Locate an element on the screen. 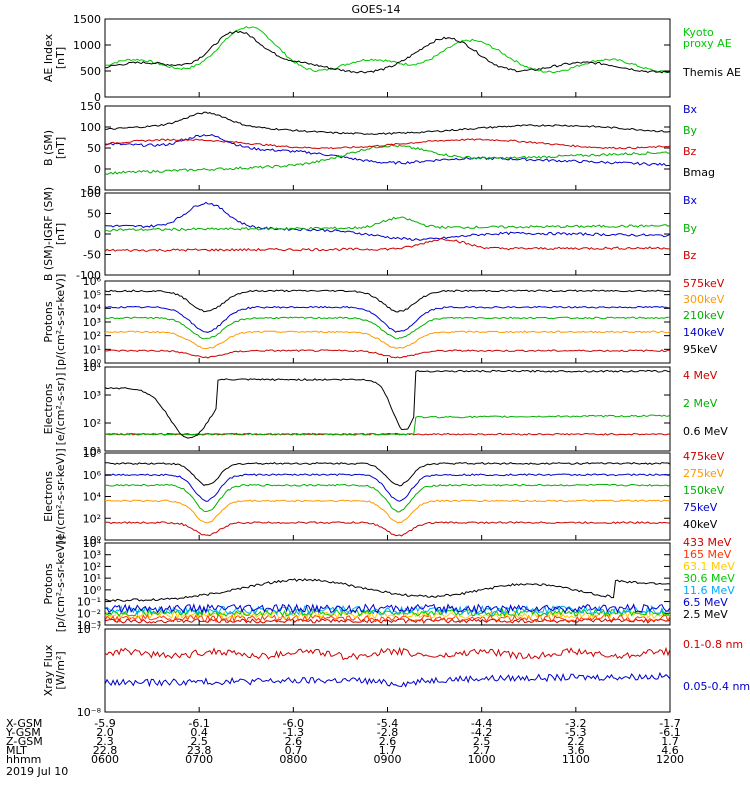 This screenshot has height=800, width=750. x-axis-value: 2.0 is located at coordinates (105, 732).